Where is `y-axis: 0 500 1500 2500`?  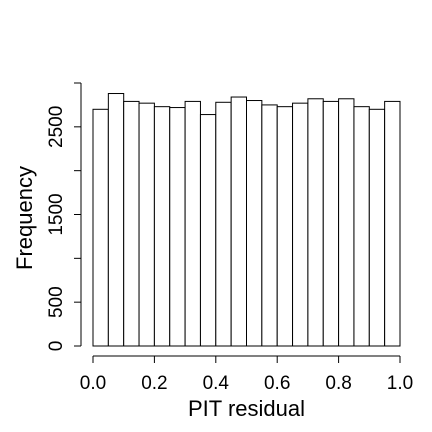
y-axis: 0 500 1500 2500 is located at coordinates (64, 217).